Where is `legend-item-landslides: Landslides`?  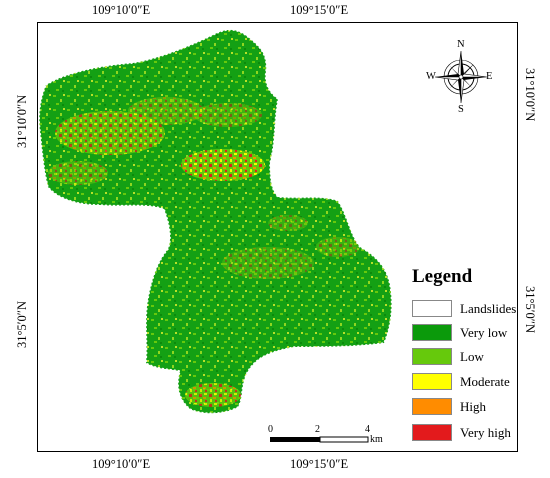 legend-item-landslides: Landslides is located at coordinates (477, 309).